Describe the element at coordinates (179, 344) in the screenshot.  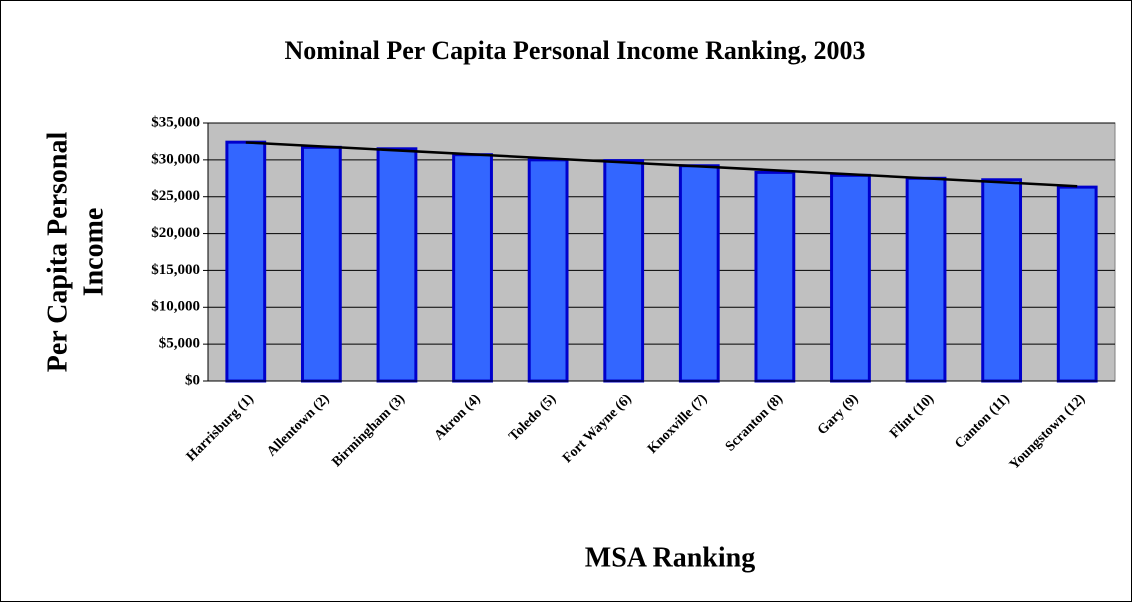
I see `y-tick-label: $5,000` at that location.